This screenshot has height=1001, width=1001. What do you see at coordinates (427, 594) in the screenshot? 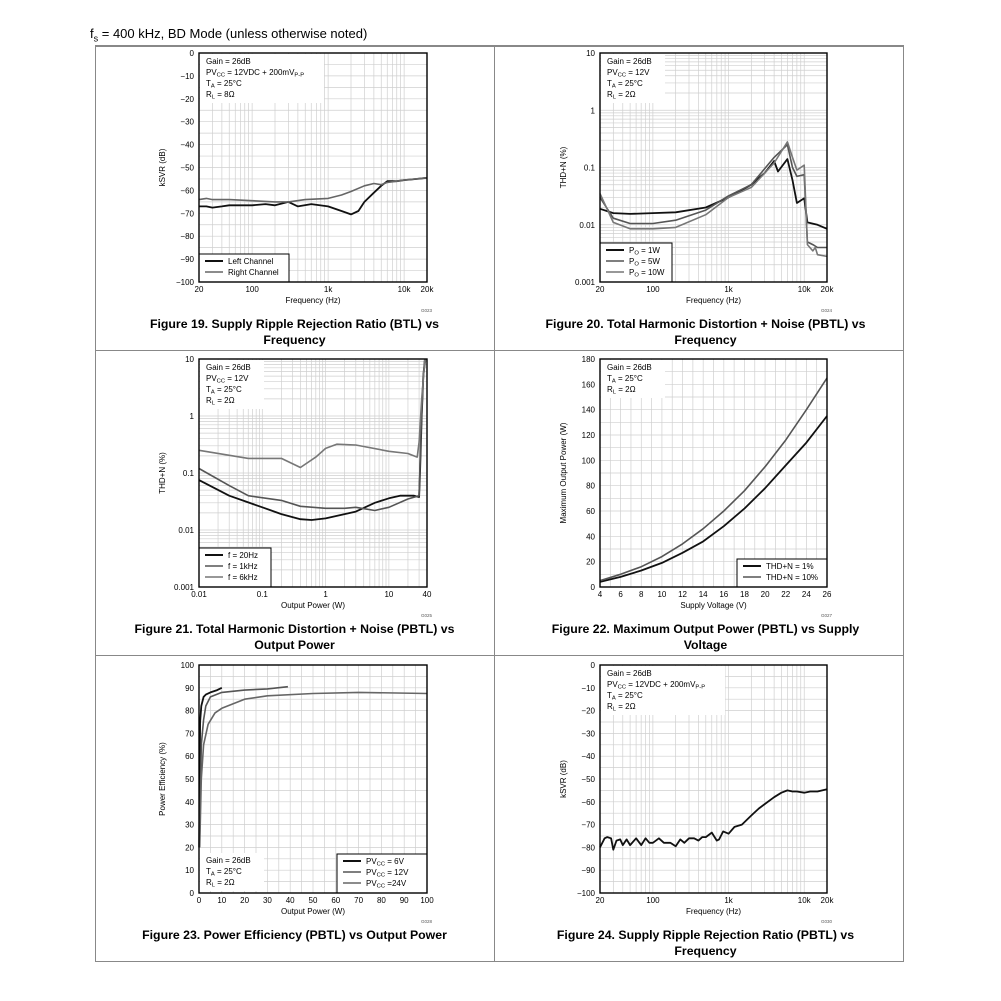
I see `x-tick-label: 40` at bounding box center [427, 594].